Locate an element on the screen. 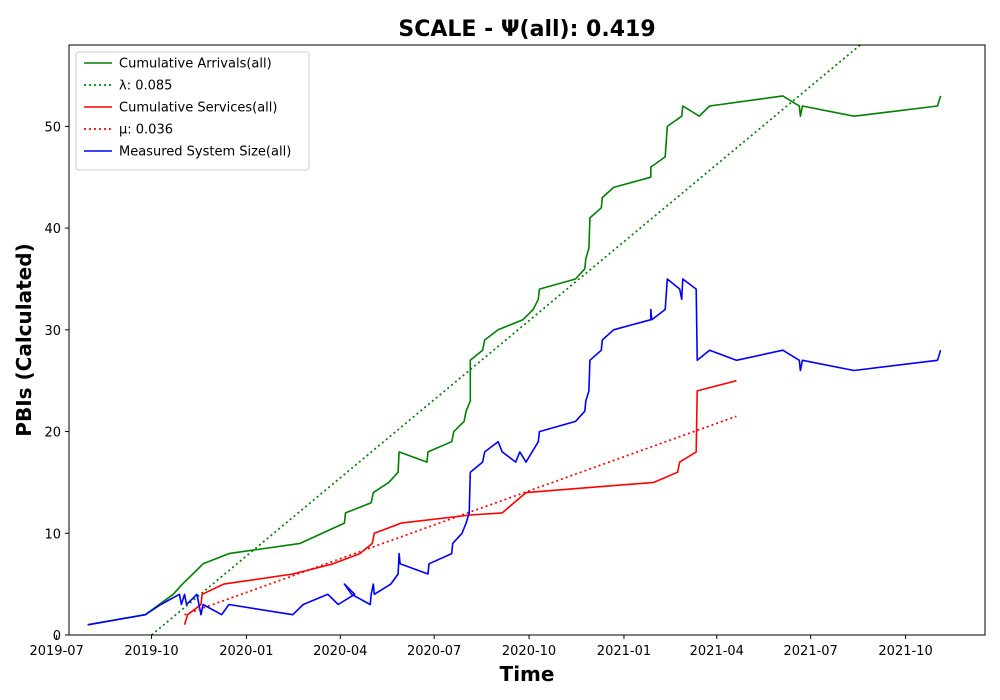  chart-title: SCALE - Ψ(all): 0.419 is located at coordinates (526, 29).